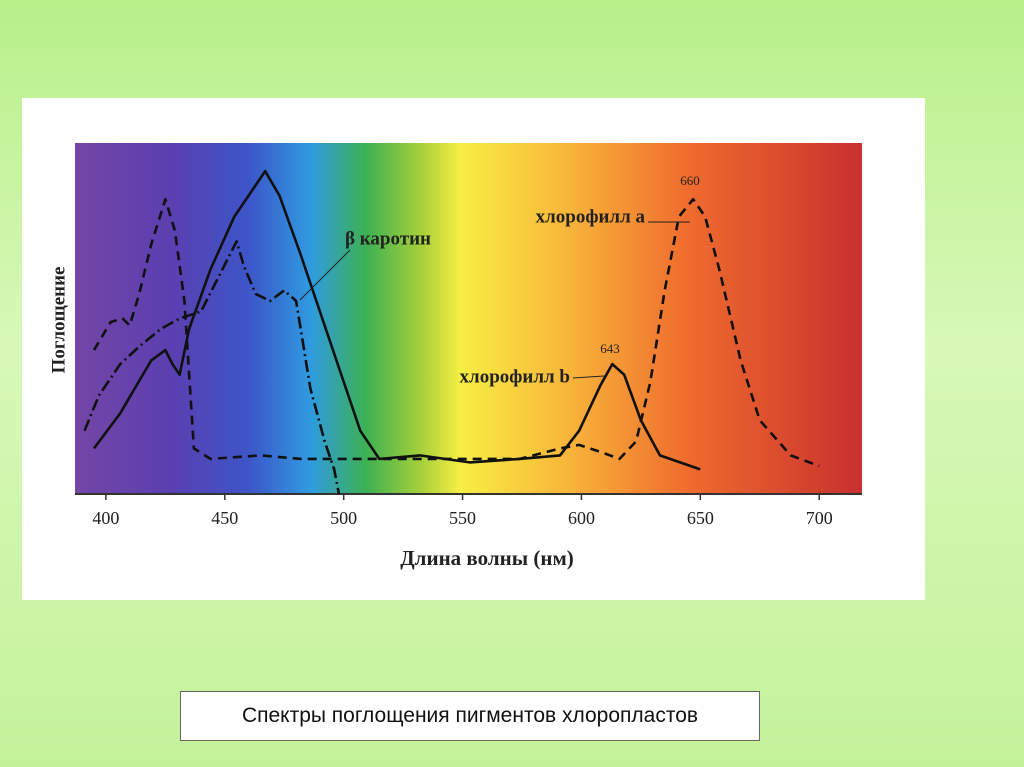  I want to click on series-line, so click(212, 367).